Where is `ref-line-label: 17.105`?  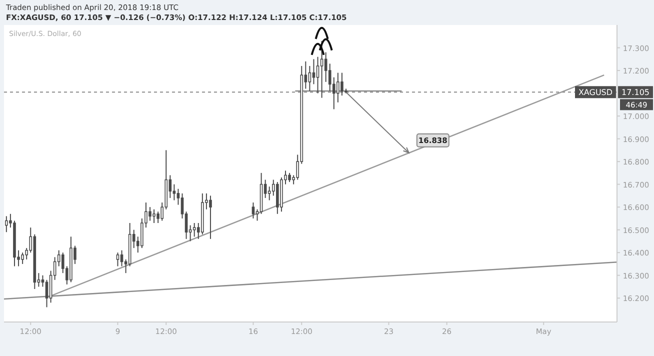 ref-line-label: 17.105 is located at coordinates (636, 93).